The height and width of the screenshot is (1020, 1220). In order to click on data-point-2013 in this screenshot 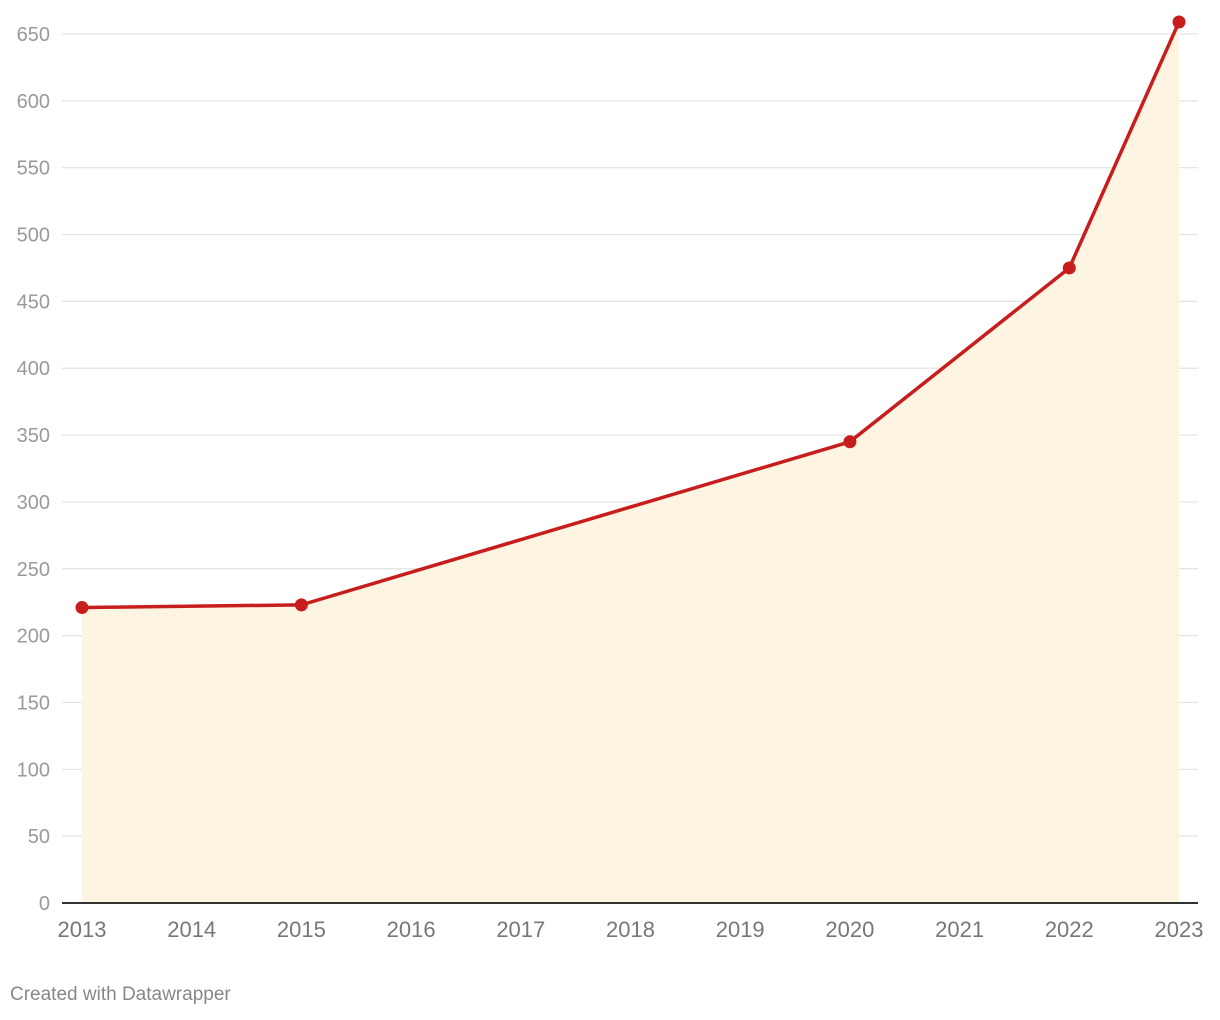, I will do `click(82, 608)`.